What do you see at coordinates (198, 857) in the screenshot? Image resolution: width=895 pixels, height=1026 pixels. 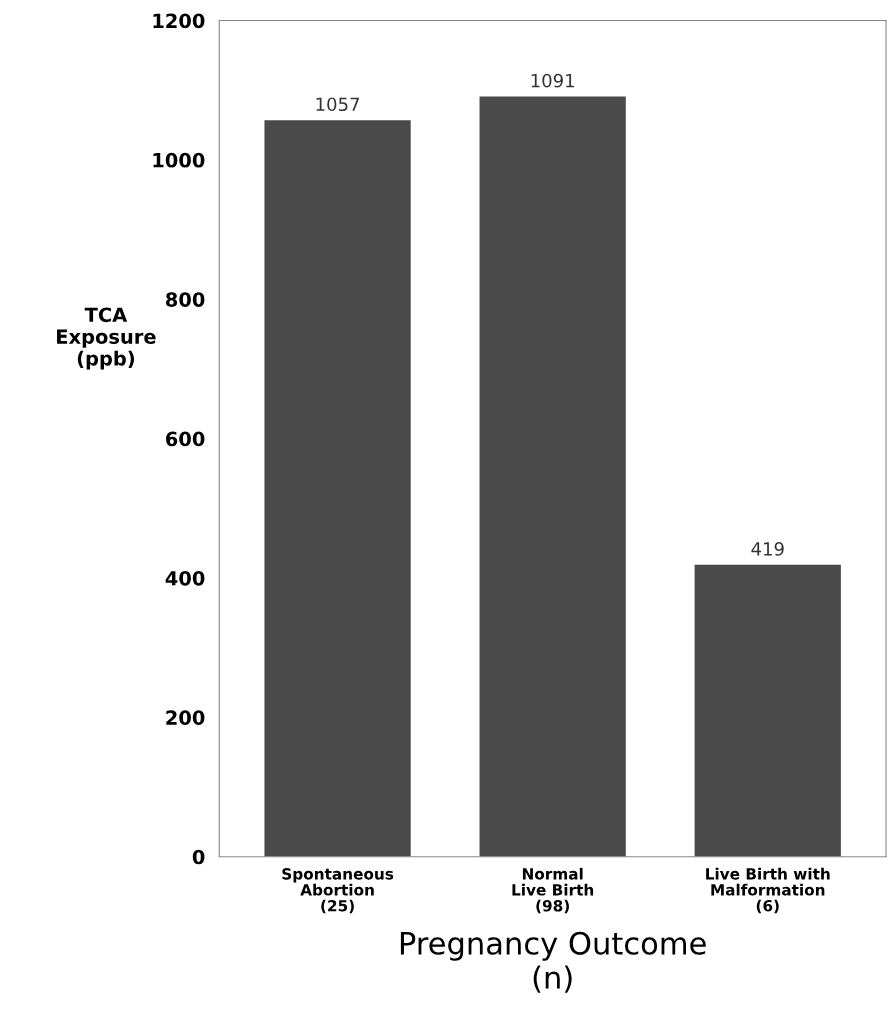 I see `y-tick-label: 0` at bounding box center [198, 857].